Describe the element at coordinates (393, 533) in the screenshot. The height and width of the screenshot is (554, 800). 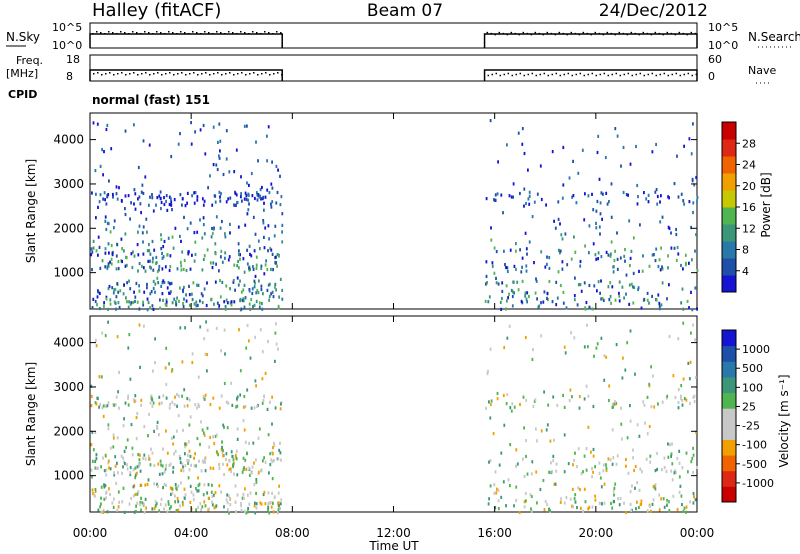
I see `x-tick-label: 12:00` at that location.